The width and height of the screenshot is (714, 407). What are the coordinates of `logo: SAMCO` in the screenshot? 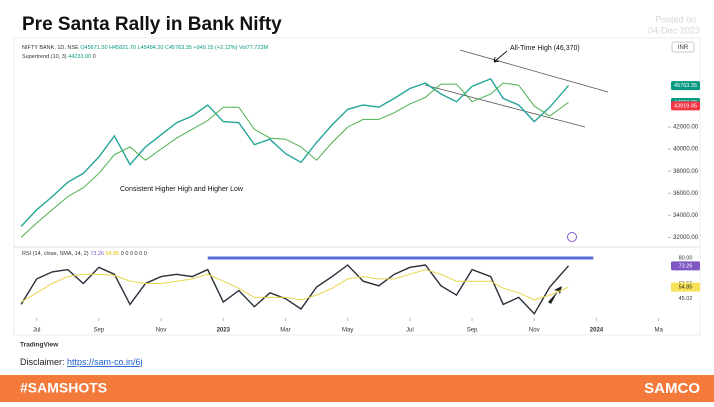 It's located at (672, 388).